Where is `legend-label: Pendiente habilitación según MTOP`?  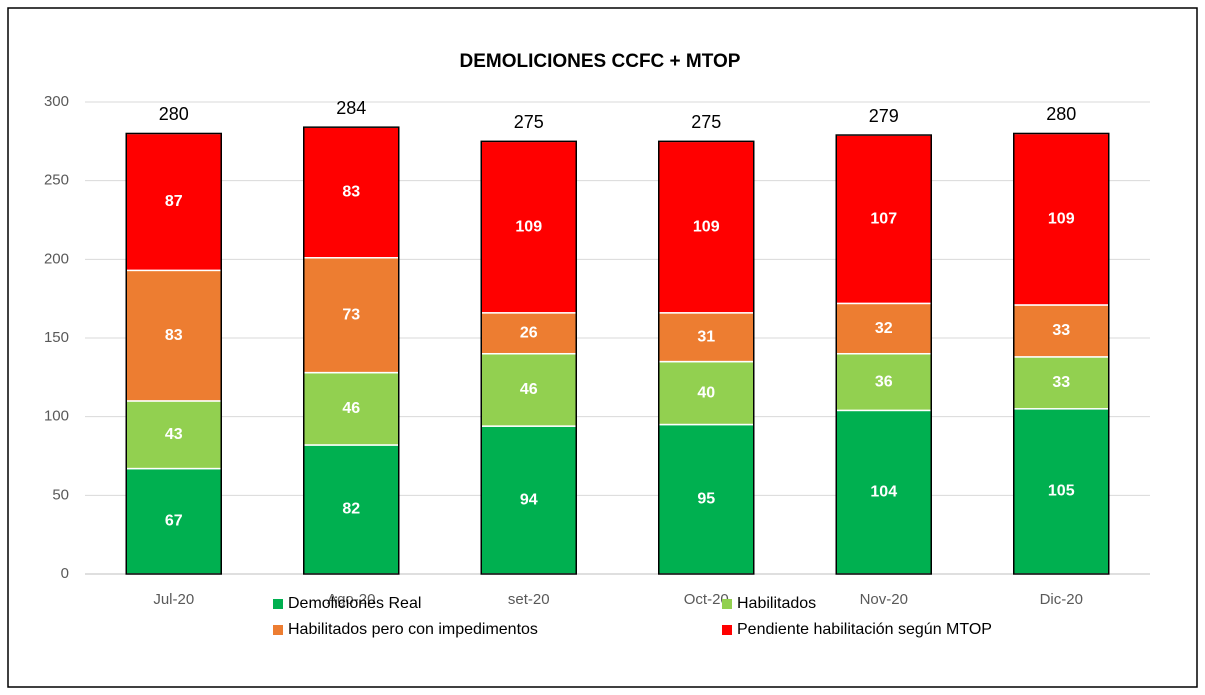 legend-label: Pendiente habilitación según MTOP is located at coordinates (864, 629).